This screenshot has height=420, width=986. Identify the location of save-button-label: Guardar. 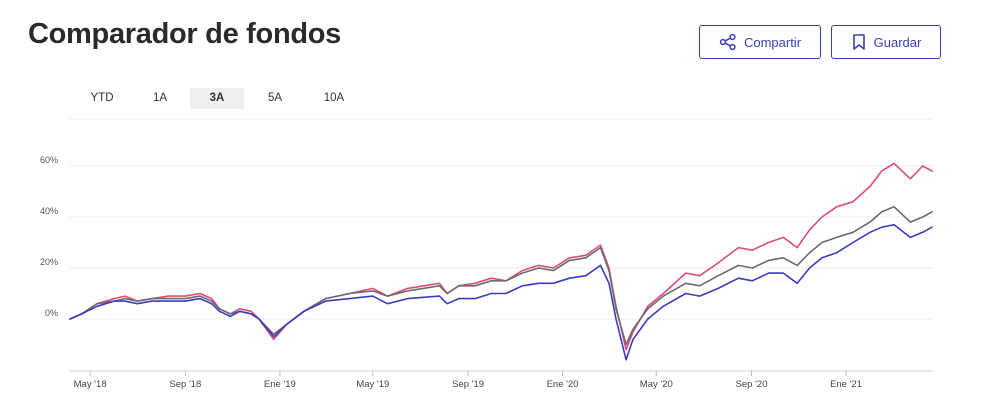
(897, 42).